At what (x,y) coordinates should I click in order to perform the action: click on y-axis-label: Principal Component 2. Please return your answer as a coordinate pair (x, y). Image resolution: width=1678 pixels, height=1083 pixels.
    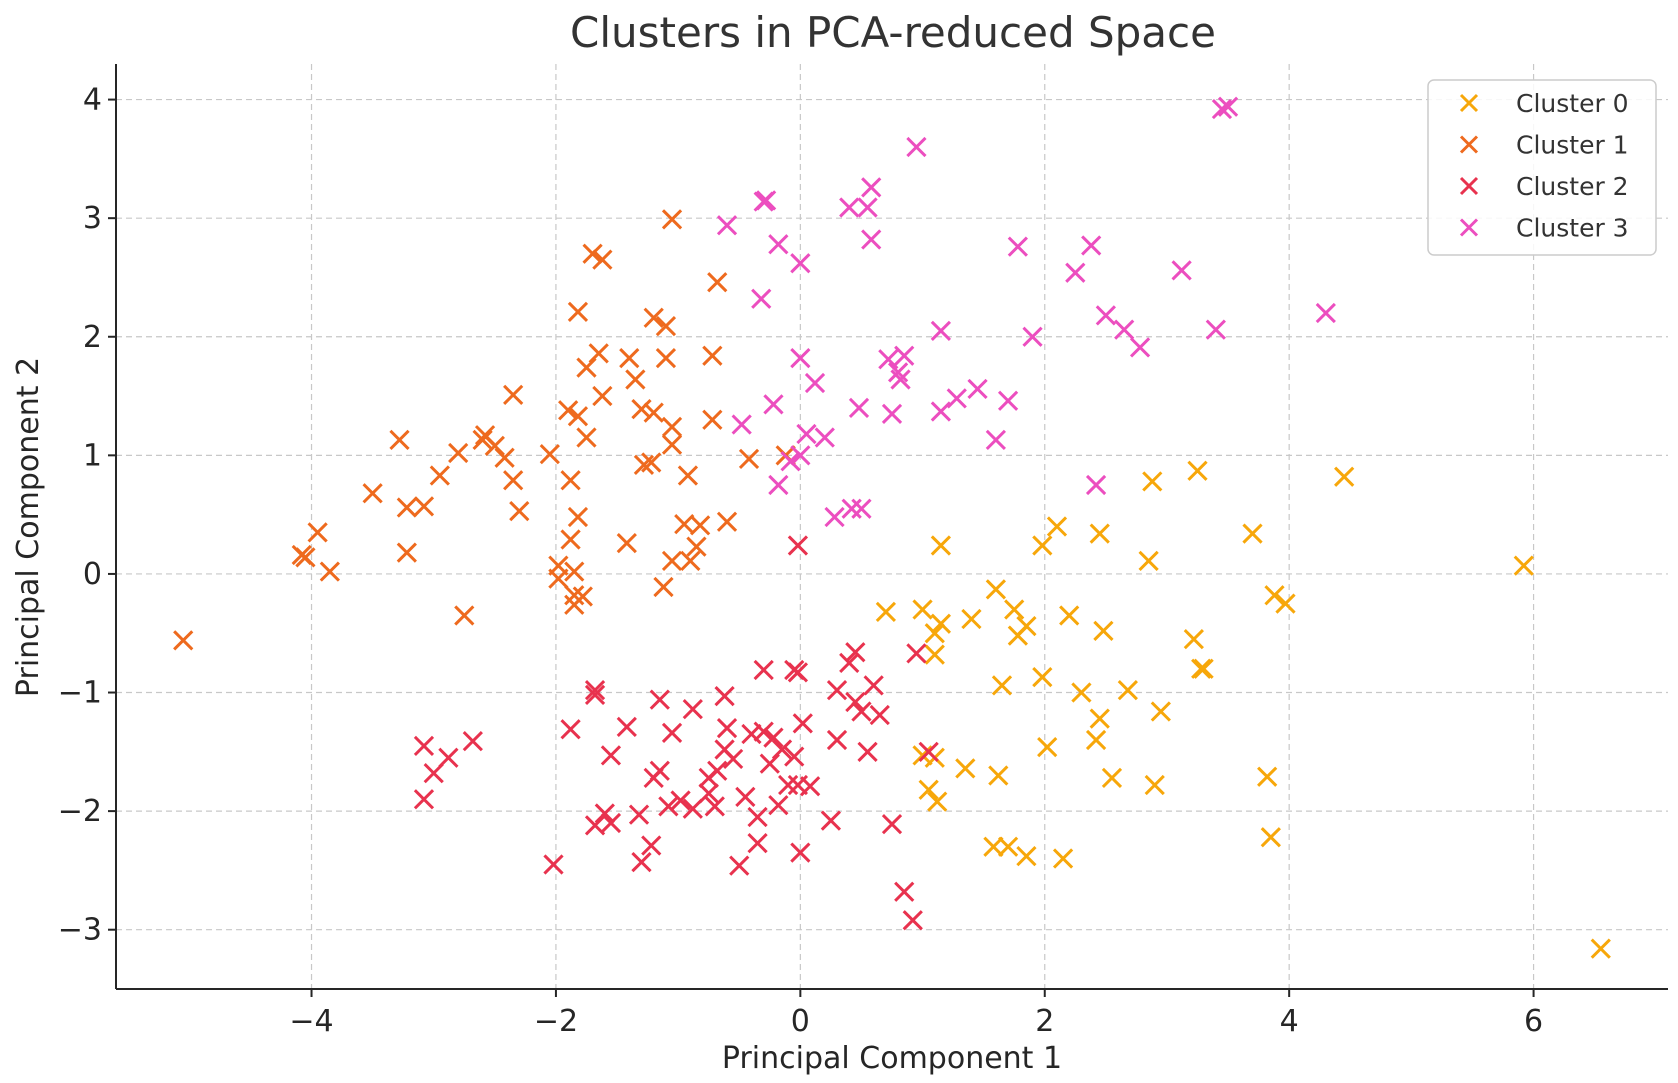
    Looking at the image, I should click on (28, 527).